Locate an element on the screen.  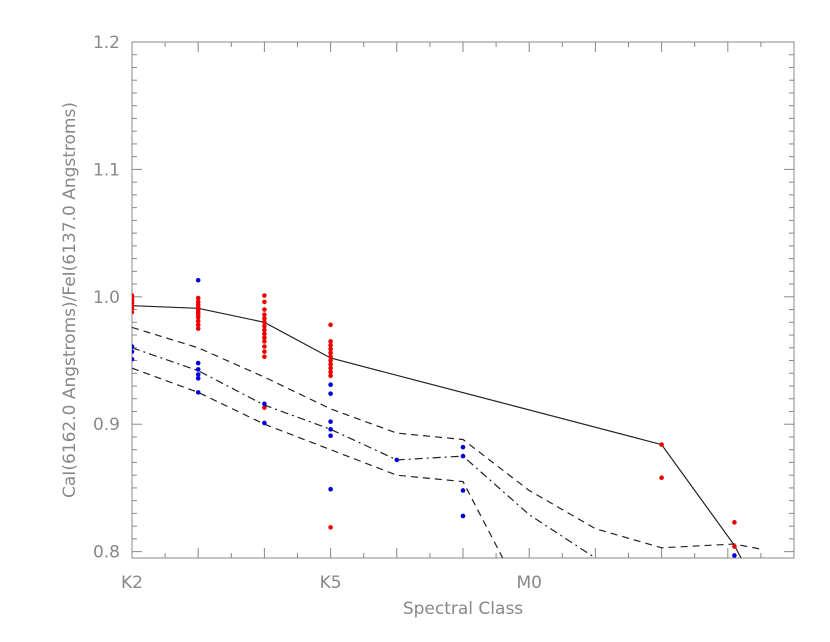
x-axis-label: Spectral Class is located at coordinates (463, 609).